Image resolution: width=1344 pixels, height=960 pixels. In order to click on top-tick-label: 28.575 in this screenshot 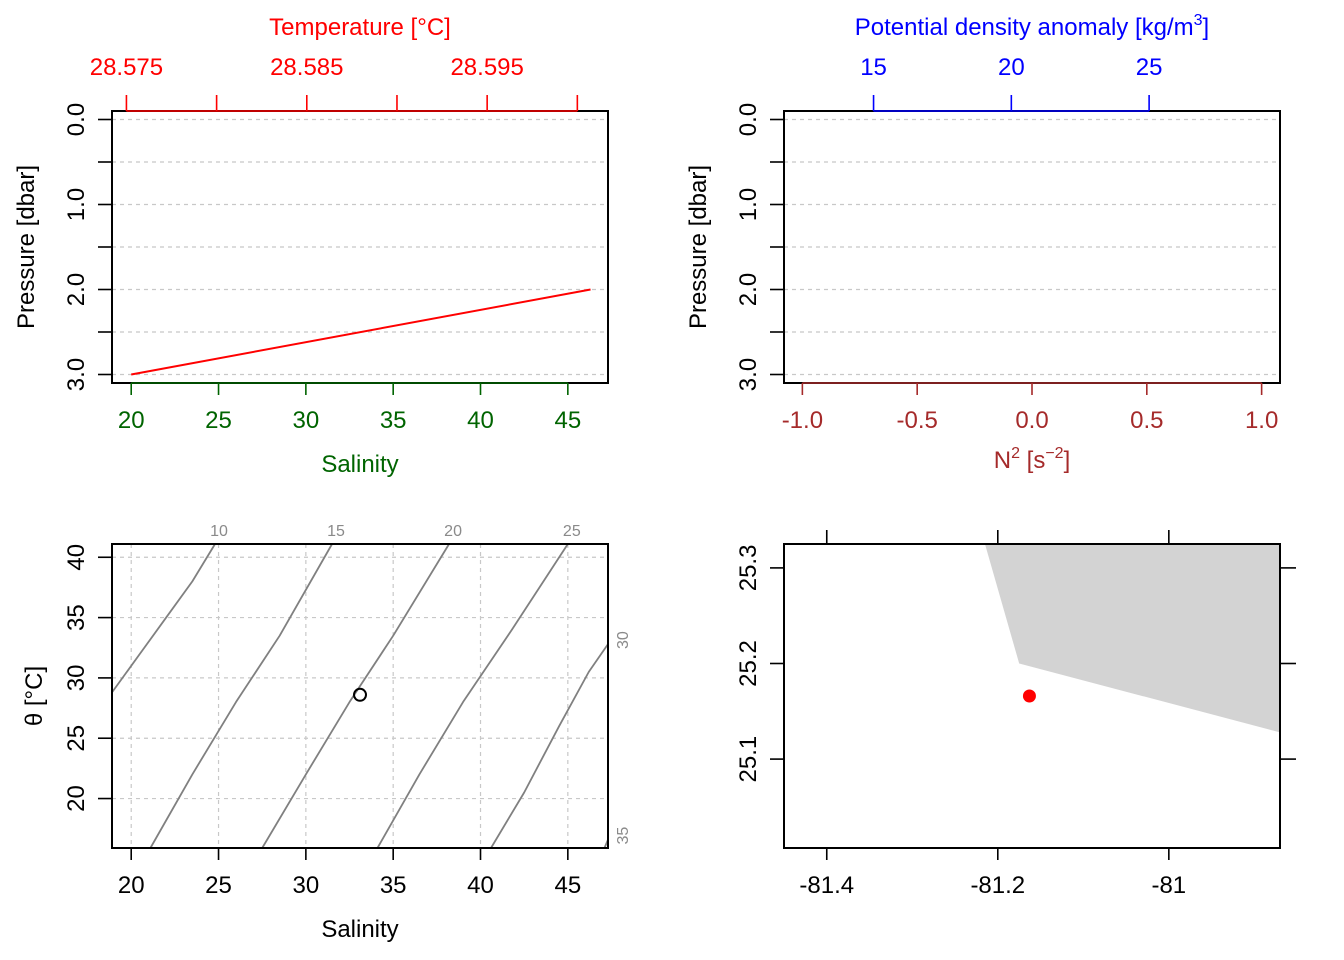, I will do `click(126, 67)`.